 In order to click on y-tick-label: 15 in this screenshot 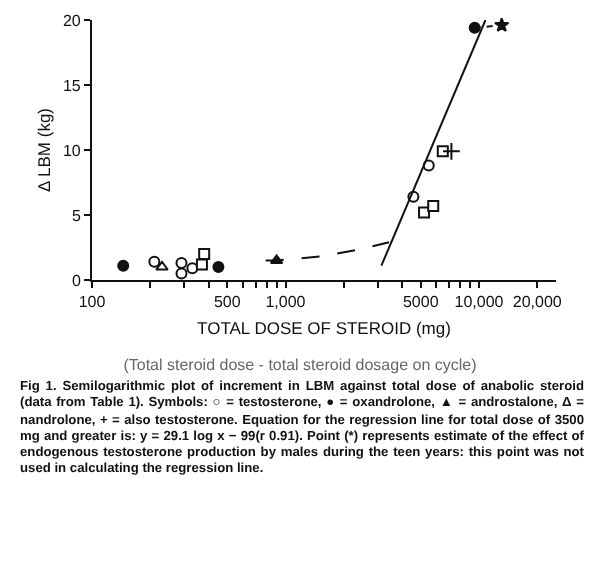, I will do `click(72, 85)`.